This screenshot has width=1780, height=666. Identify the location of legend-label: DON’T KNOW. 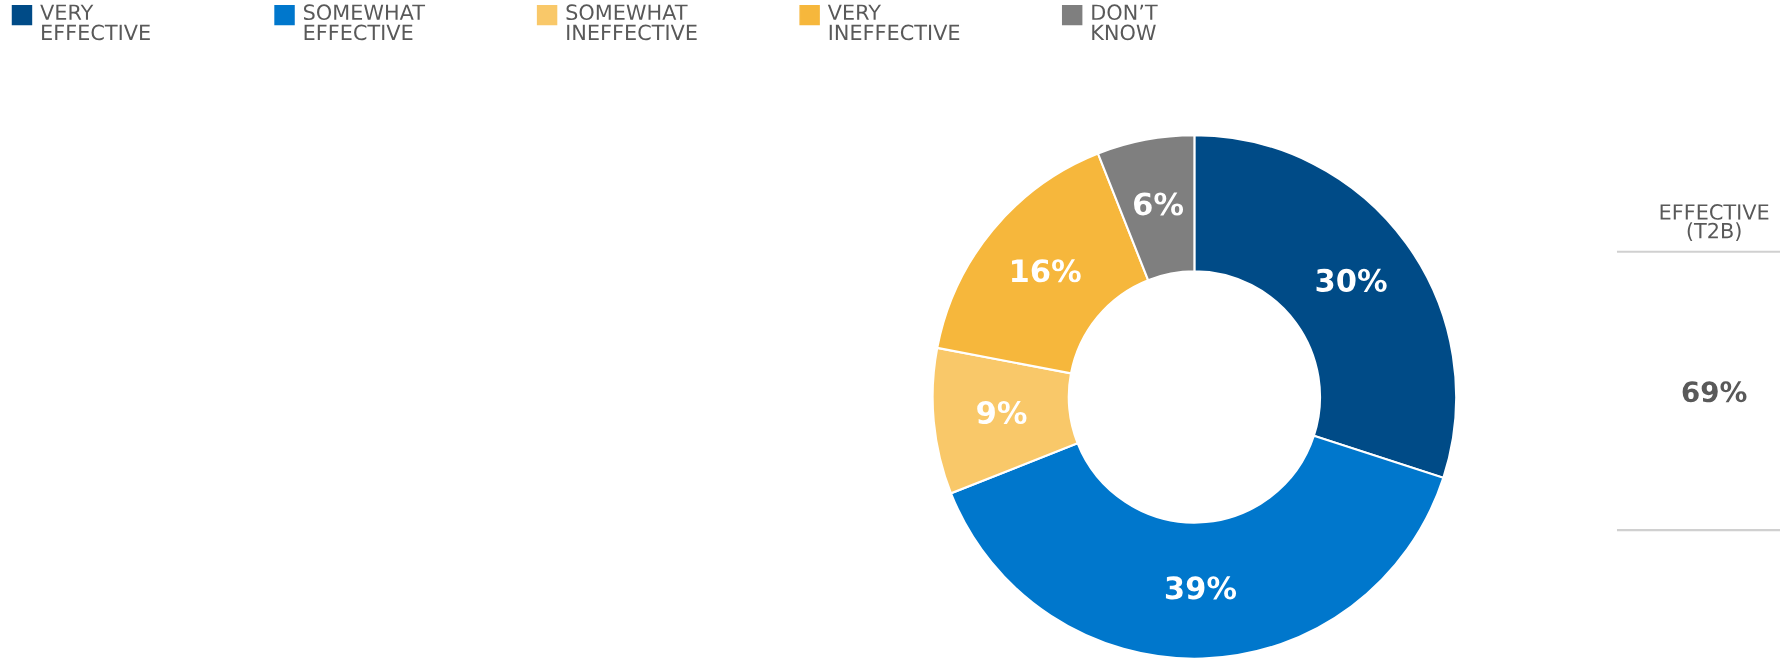
(1125, 22).